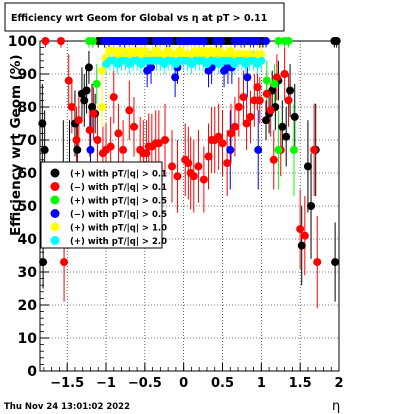 The image size is (400, 414). What do you see at coordinates (28, 207) in the screenshot?
I see `y-tick-label: 50` at bounding box center [28, 207].